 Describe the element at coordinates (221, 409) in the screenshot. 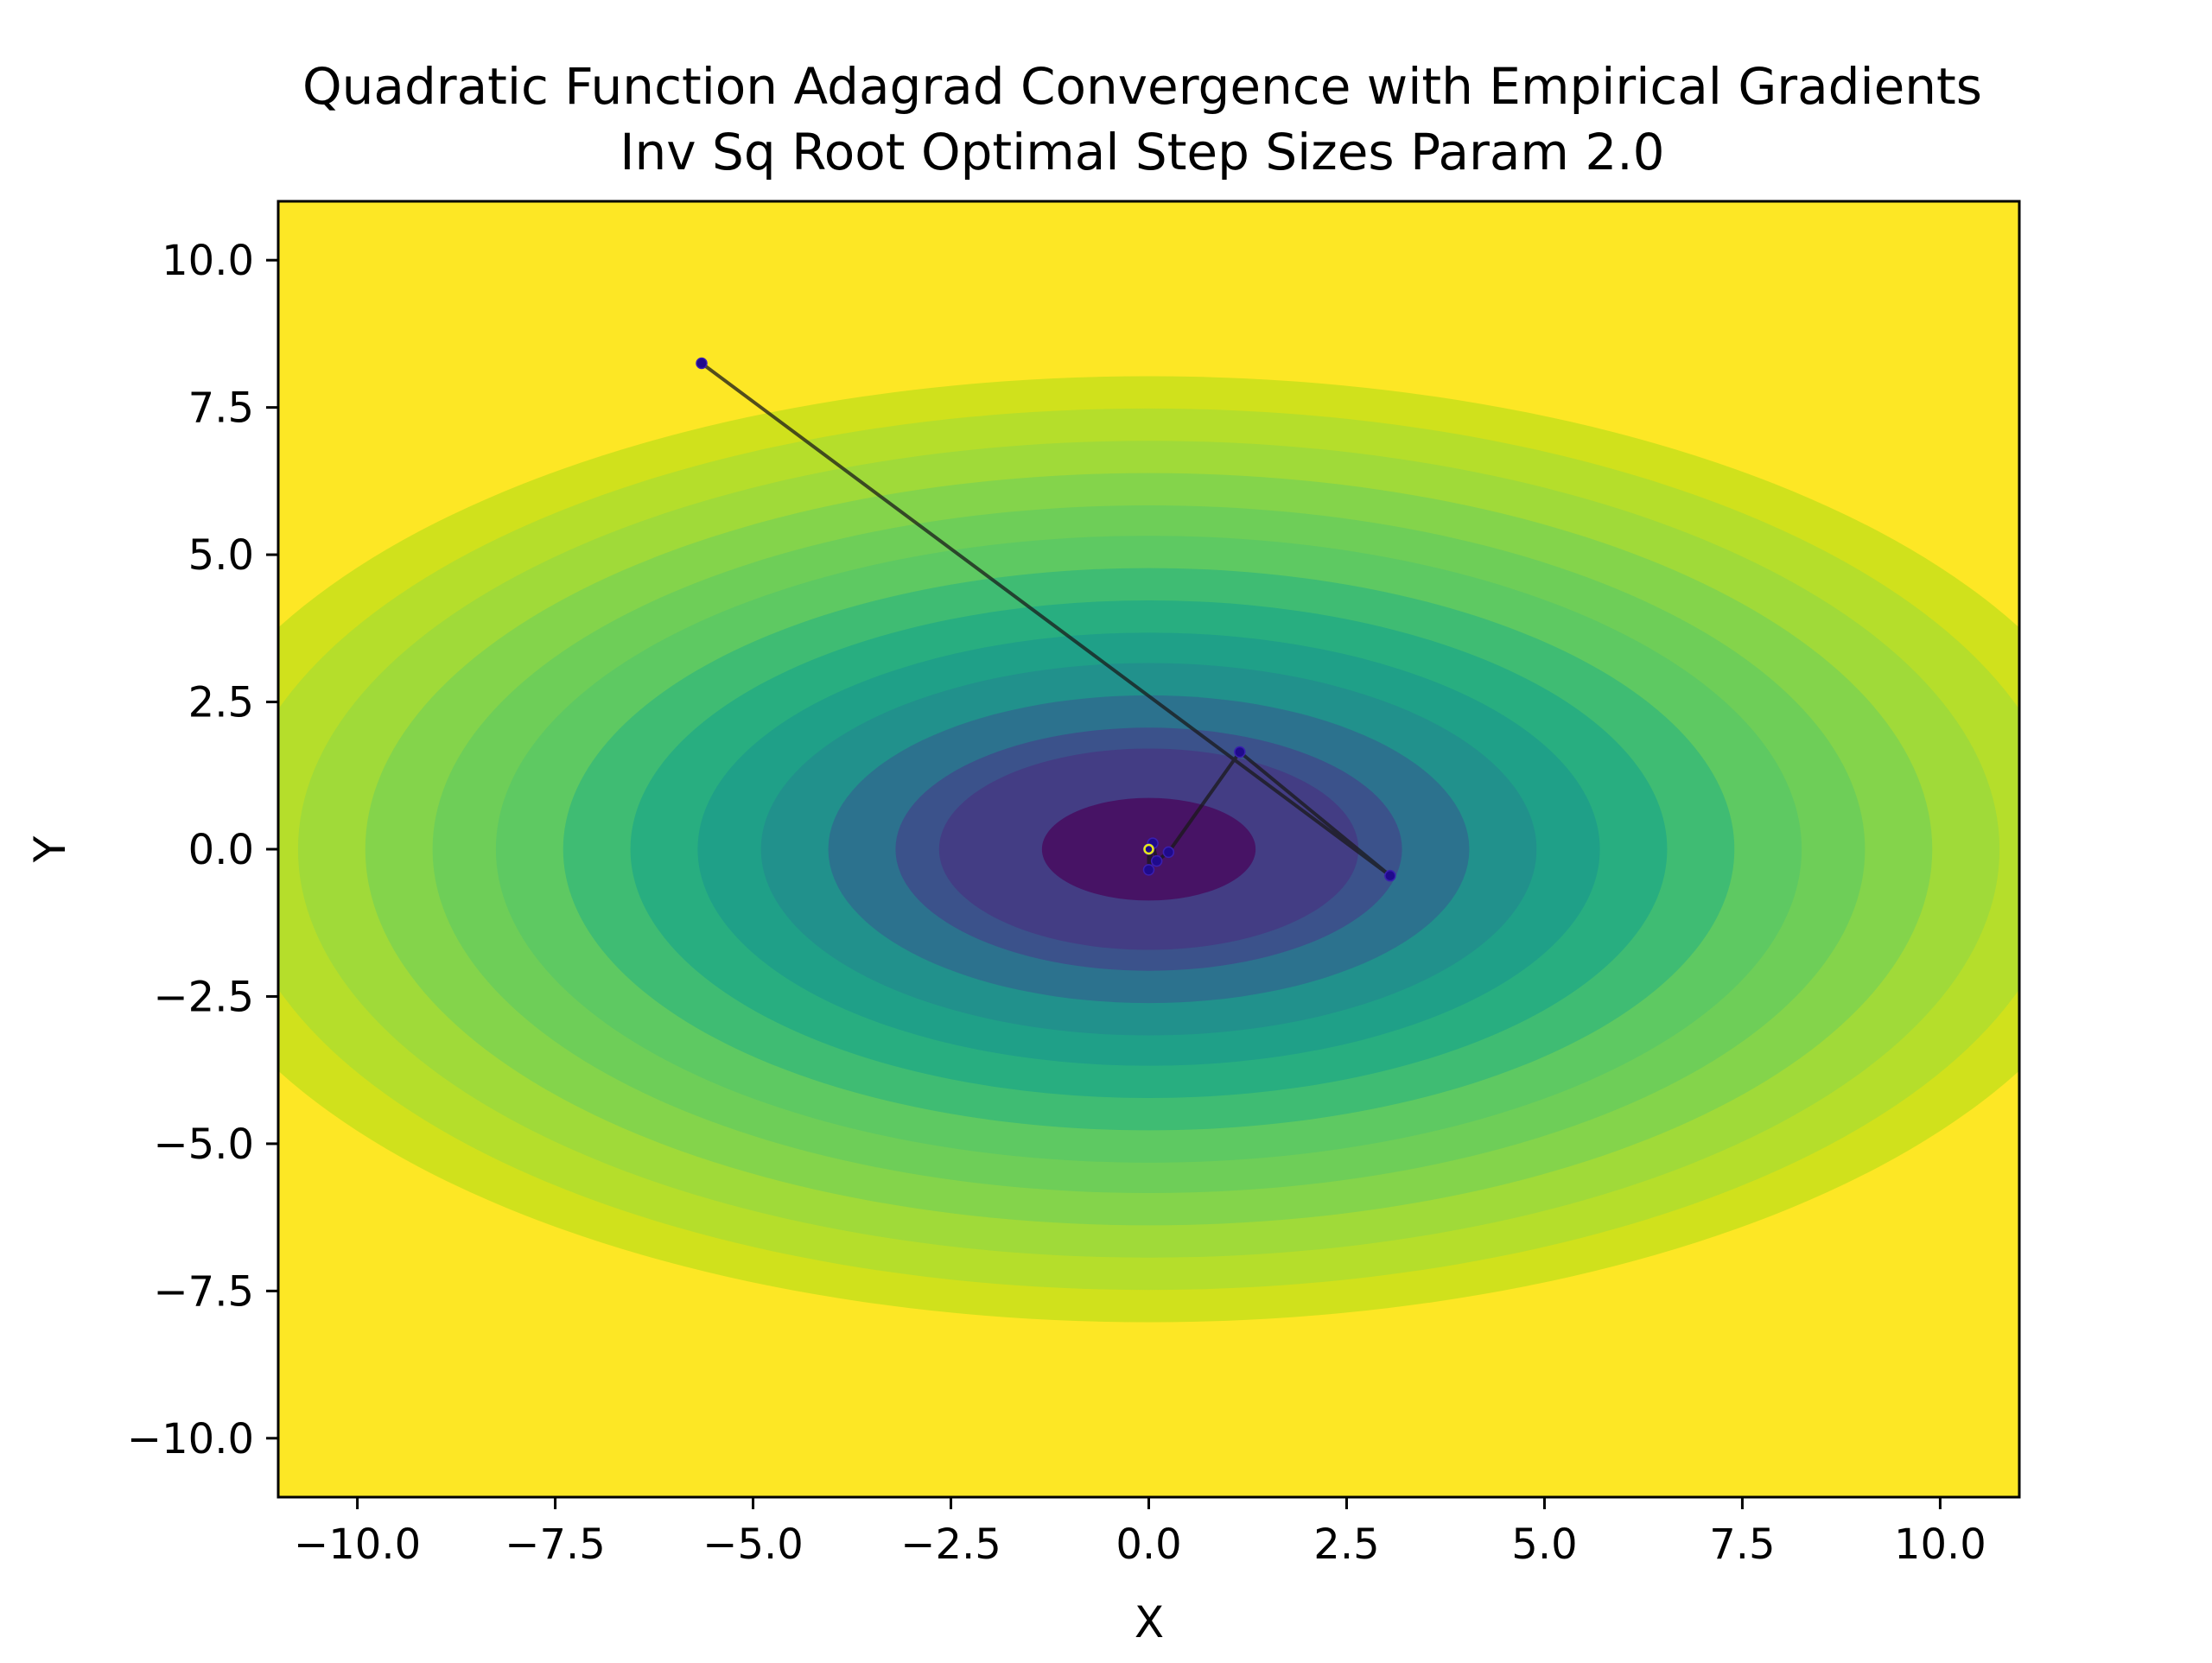

I see `y-tick-label: 7.5` at that location.